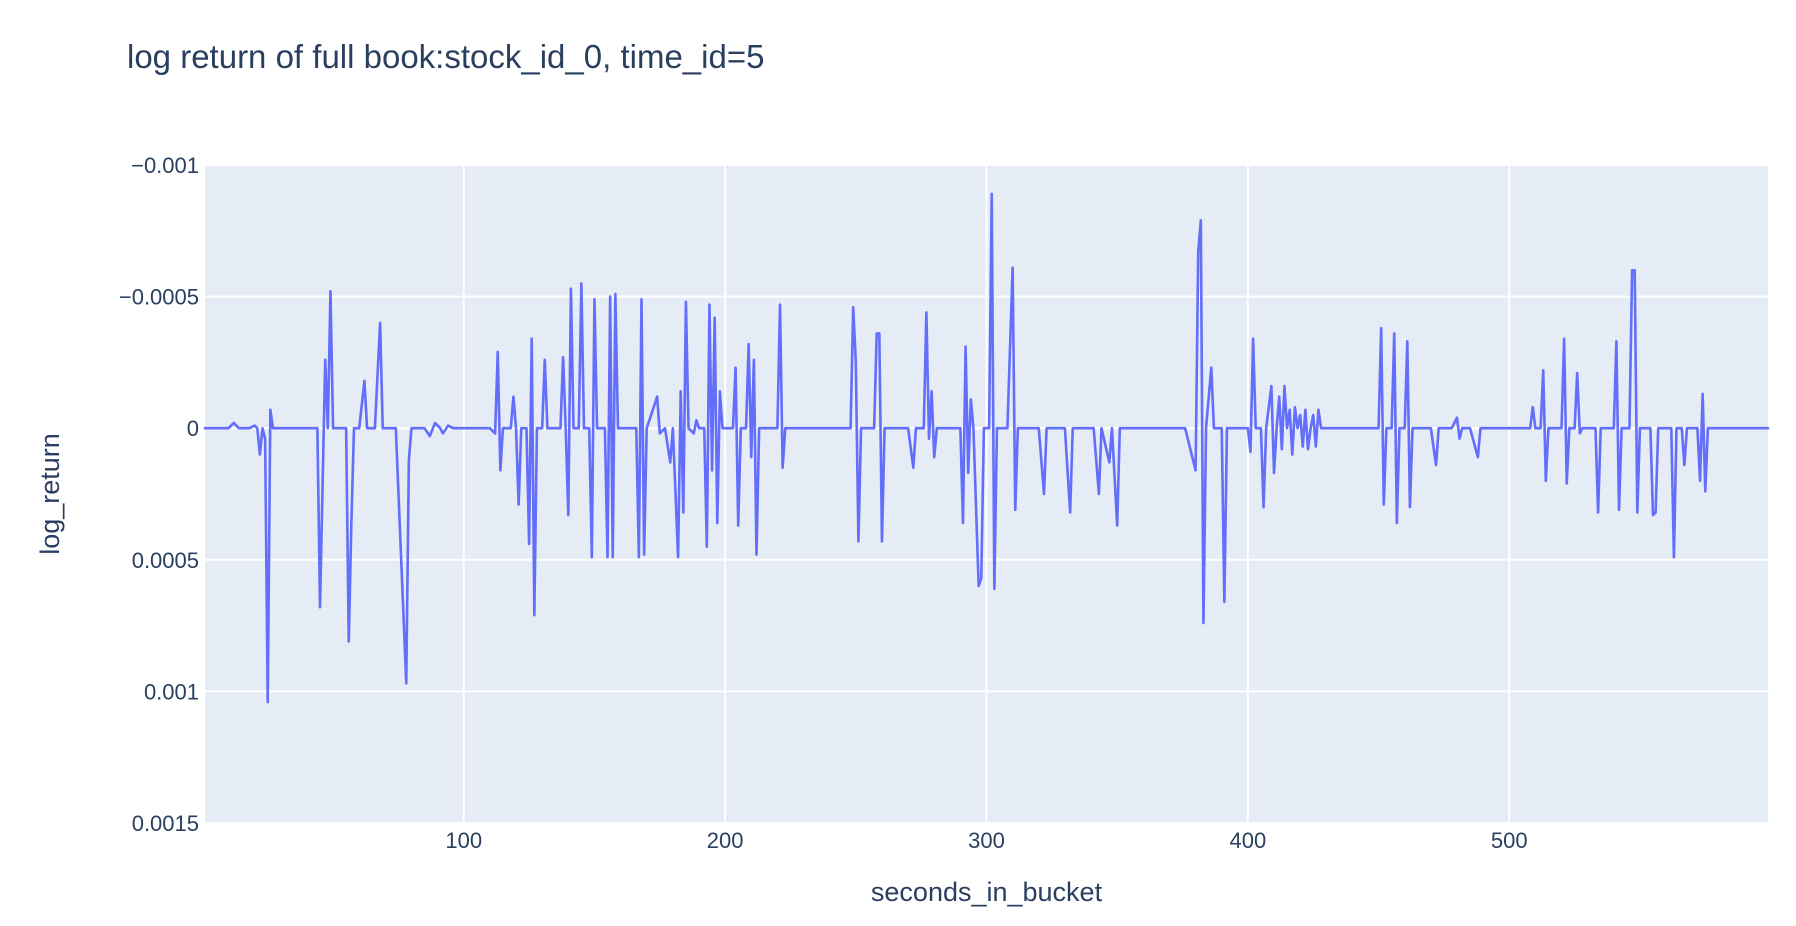  Describe the element at coordinates (463, 840) in the screenshot. I see `x-tick-label: 100` at that location.